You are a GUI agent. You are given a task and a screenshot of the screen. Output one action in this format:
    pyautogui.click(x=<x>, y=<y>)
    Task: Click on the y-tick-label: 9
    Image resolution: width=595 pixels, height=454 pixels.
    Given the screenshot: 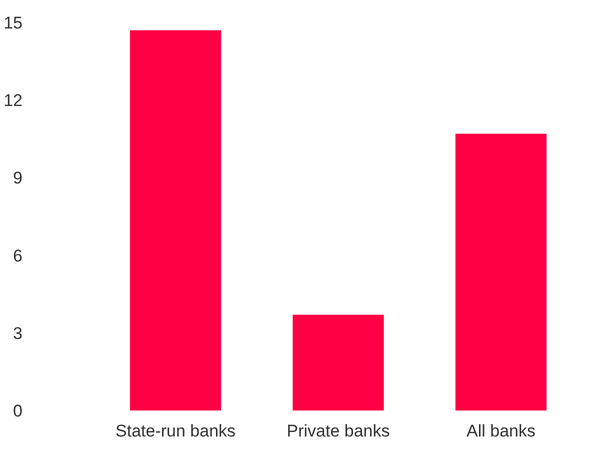 What is the action you would take?
    pyautogui.click(x=18, y=178)
    